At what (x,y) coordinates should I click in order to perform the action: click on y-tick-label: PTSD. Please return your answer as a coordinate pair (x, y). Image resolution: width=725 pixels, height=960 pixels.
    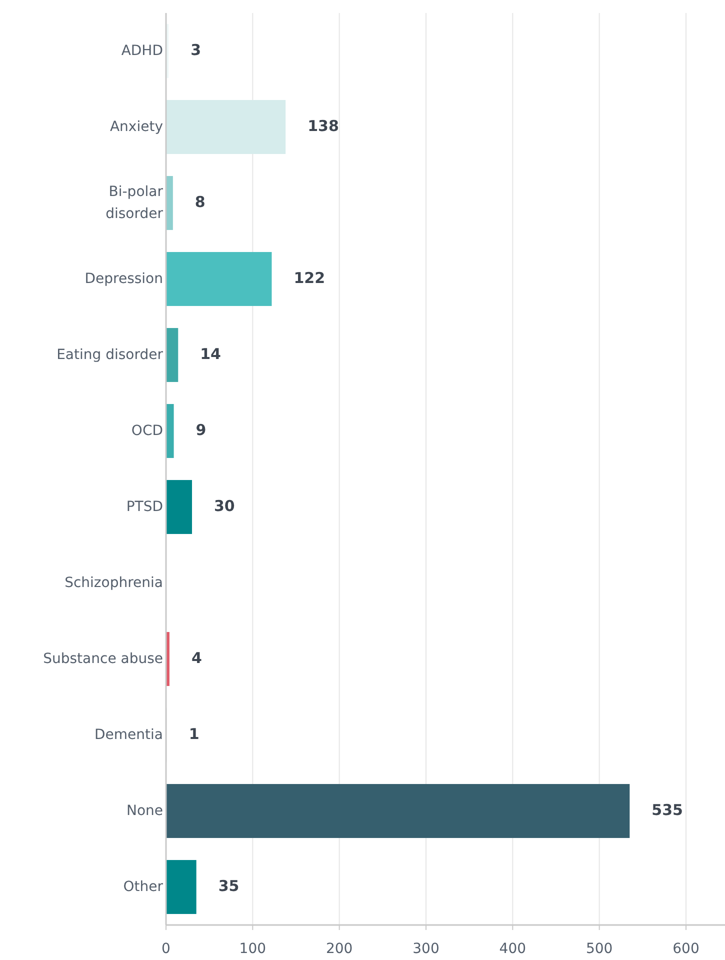
    Looking at the image, I should click on (144, 506).